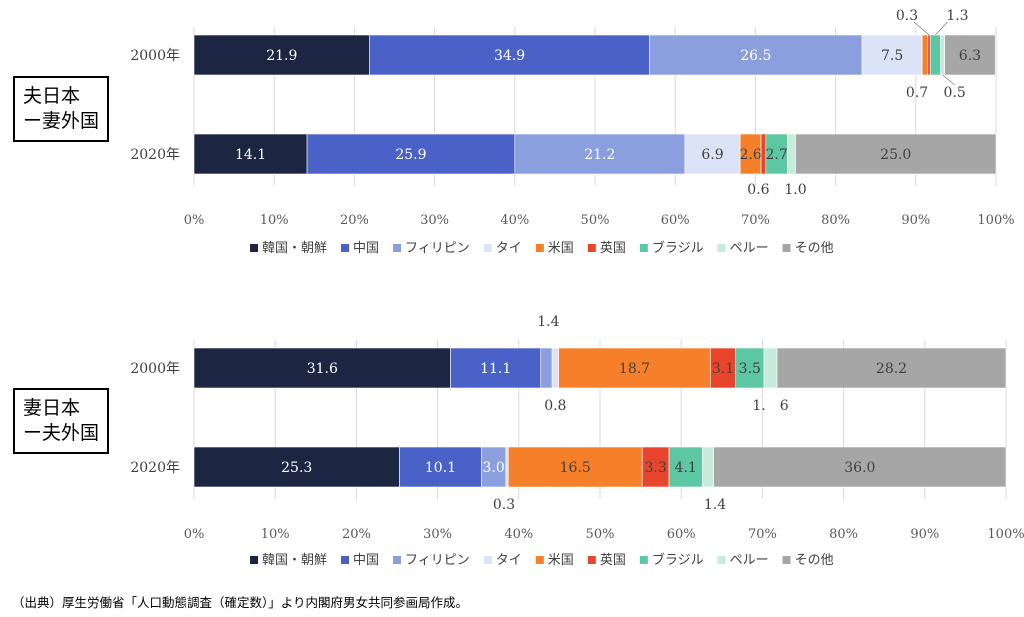  I want to click on x-tick-label: 40%, so click(518, 534).